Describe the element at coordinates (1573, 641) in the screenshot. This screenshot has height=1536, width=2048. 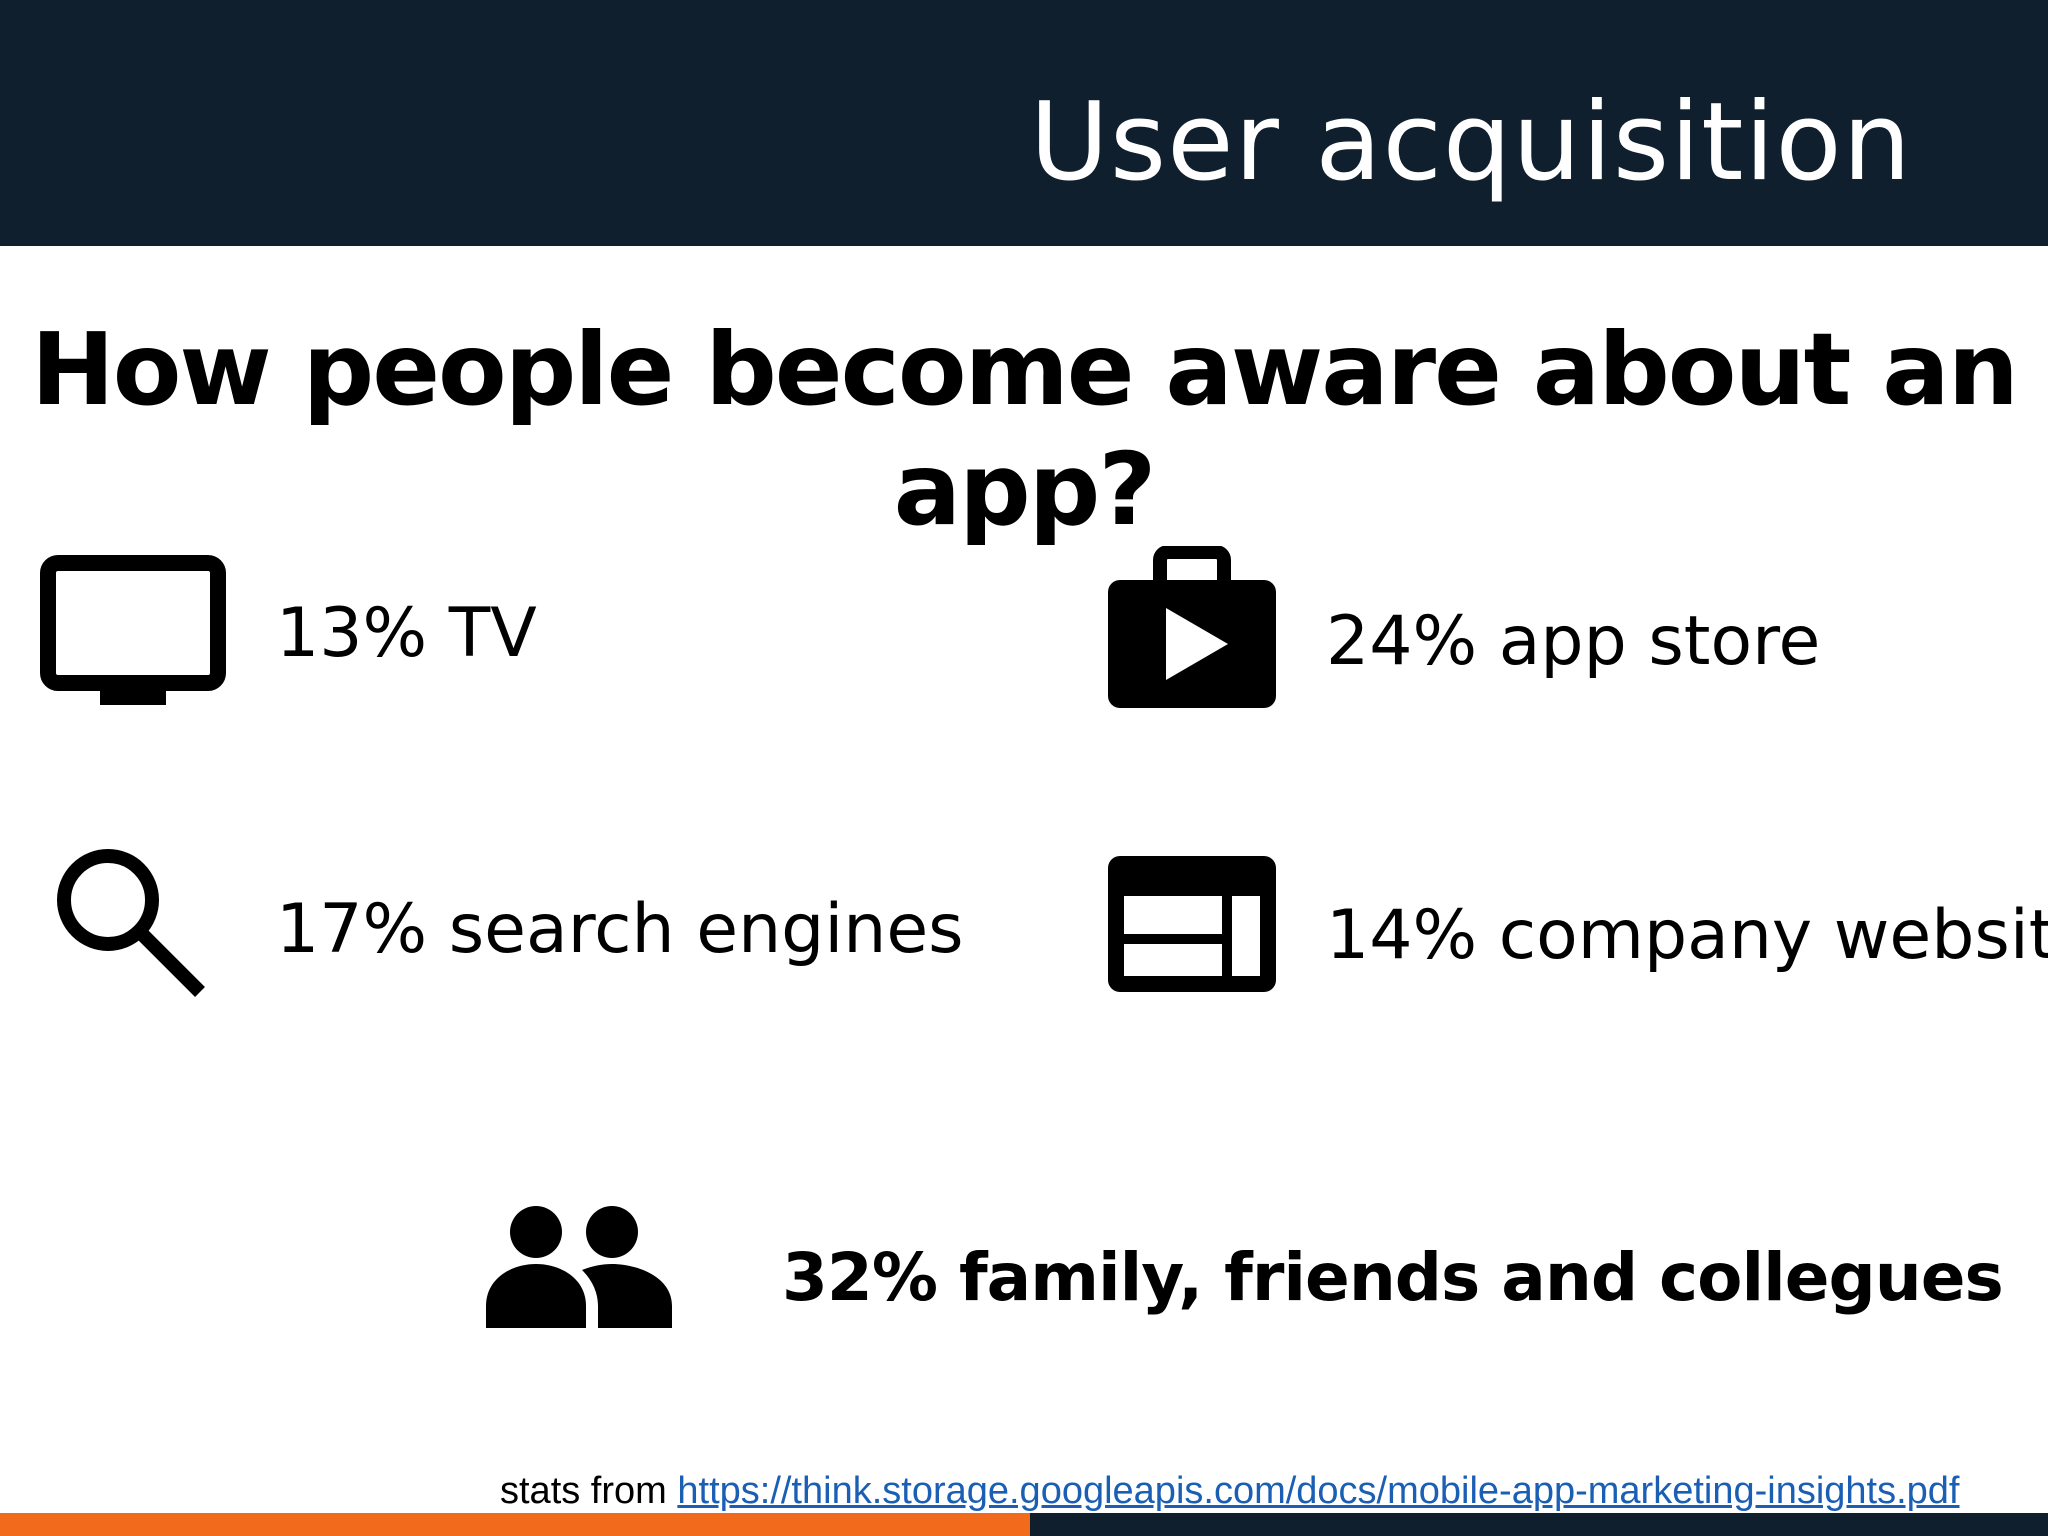
I see `stat-app-store-label: 24% app store` at that location.